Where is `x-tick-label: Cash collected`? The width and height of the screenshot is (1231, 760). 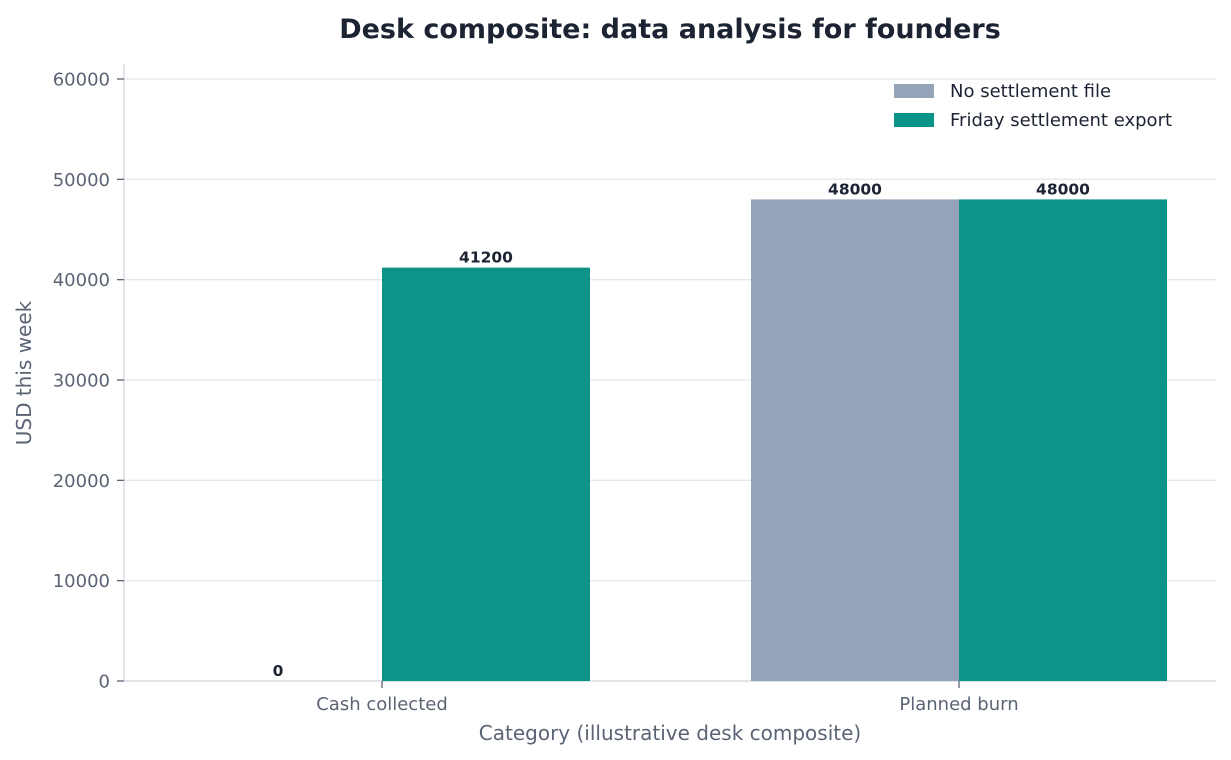
x-tick-label: Cash collected is located at coordinates (382, 704).